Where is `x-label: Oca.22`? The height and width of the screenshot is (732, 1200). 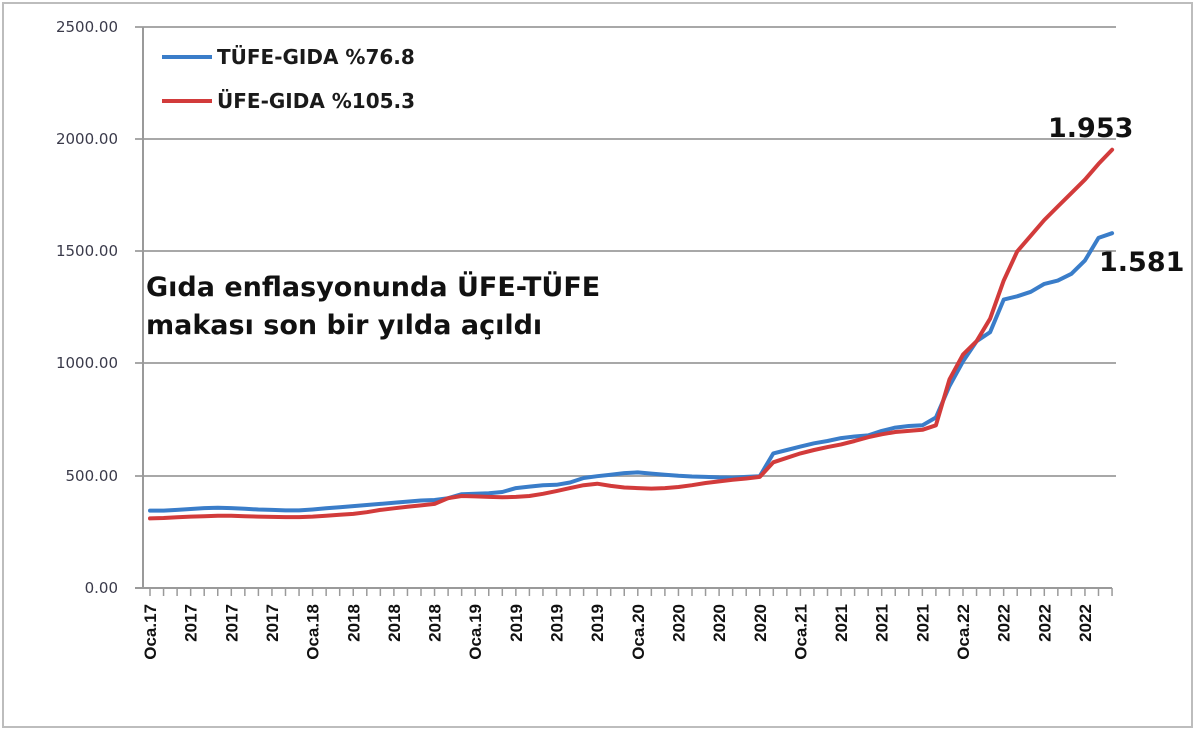 x-label: Oca.22 is located at coordinates (963, 632).